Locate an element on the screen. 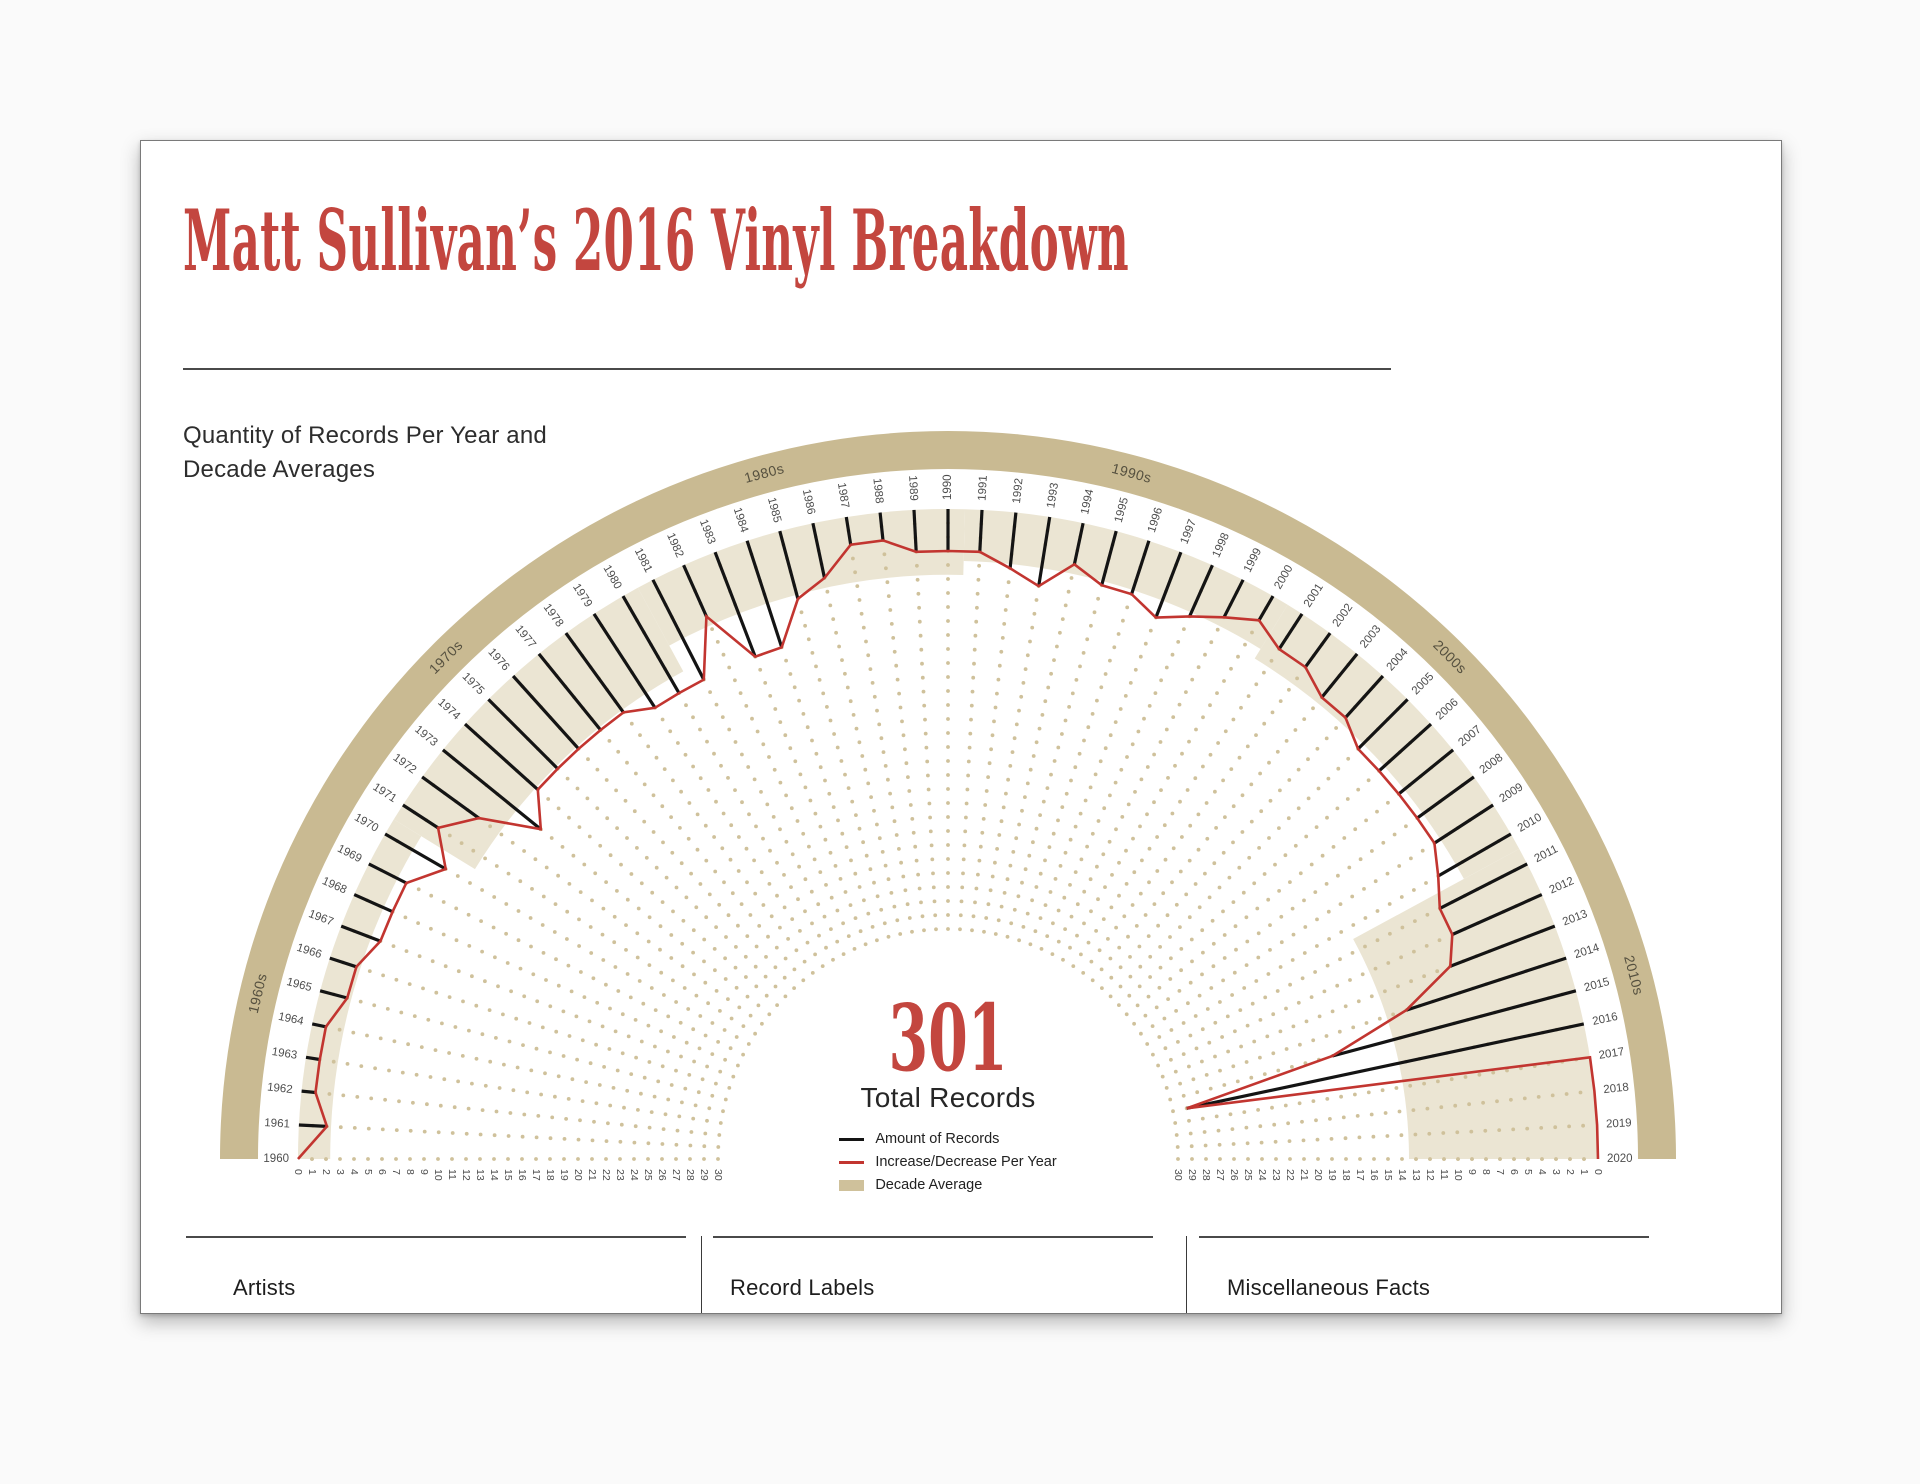 This screenshot has height=1484, width=1920. value-tick-left-18: 18 is located at coordinates (550, 1175).